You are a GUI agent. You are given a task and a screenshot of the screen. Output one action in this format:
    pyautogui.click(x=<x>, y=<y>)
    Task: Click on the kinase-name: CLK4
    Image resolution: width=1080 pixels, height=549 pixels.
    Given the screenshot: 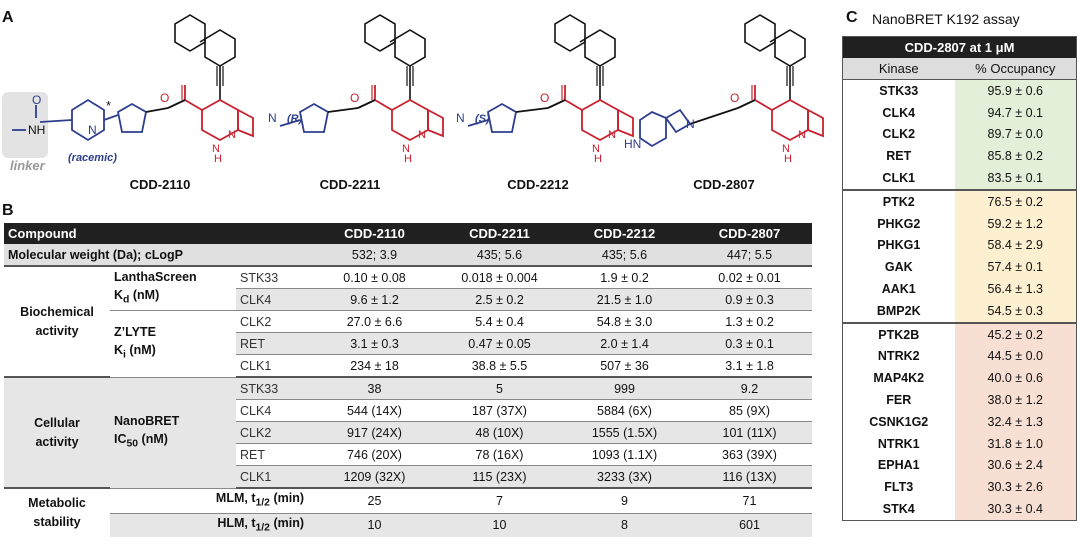 What is the action you would take?
    pyautogui.click(x=898, y=112)
    